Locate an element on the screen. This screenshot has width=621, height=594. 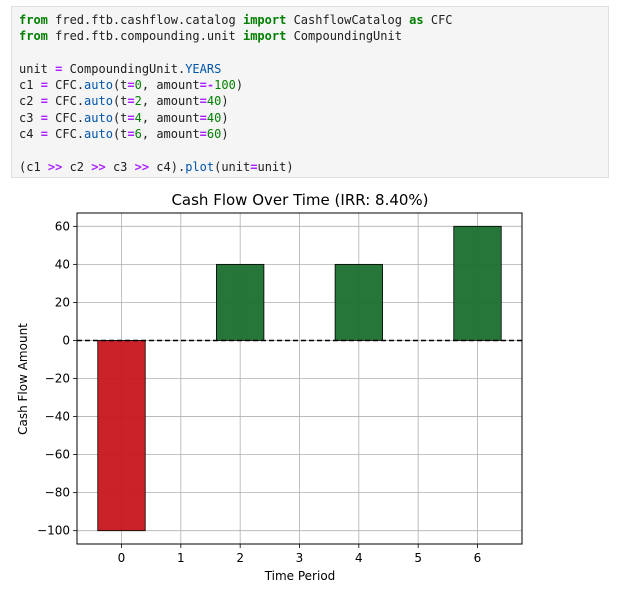
code-token: 2 is located at coordinates (138, 101).